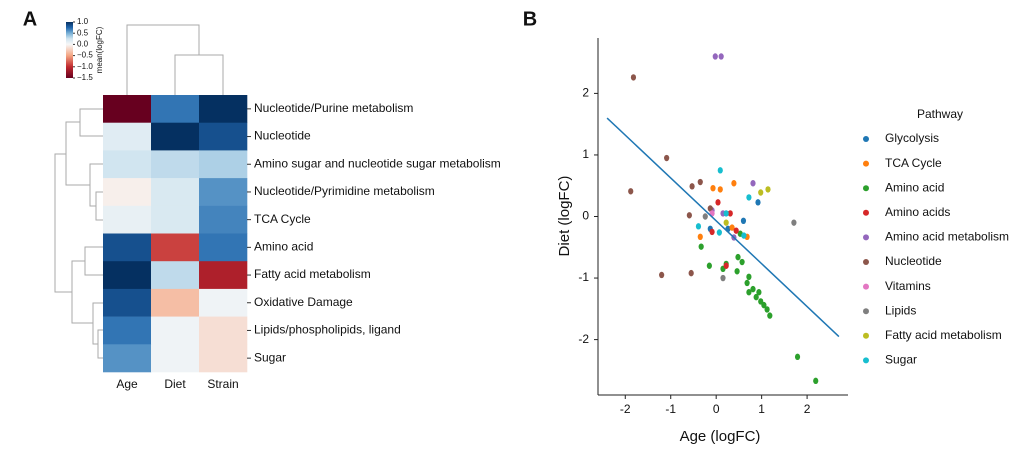 This screenshot has width=1020, height=451. What do you see at coordinates (175, 59) in the screenshot?
I see `column-dendrogram` at bounding box center [175, 59].